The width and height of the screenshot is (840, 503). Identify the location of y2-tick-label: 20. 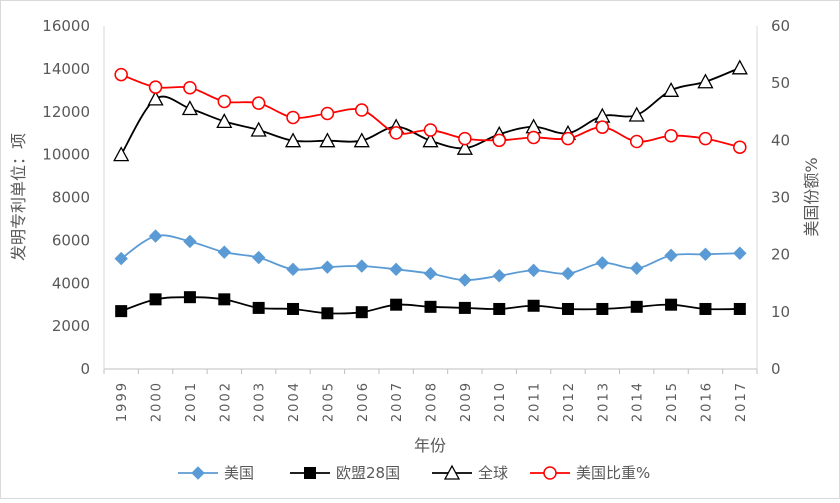
(780, 255).